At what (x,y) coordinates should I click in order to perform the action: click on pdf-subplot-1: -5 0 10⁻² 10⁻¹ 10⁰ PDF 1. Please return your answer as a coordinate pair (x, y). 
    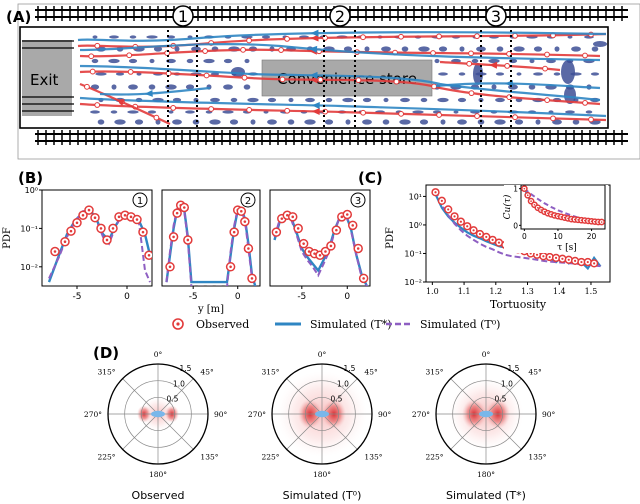
    Looking at the image, I should click on (77, 244).